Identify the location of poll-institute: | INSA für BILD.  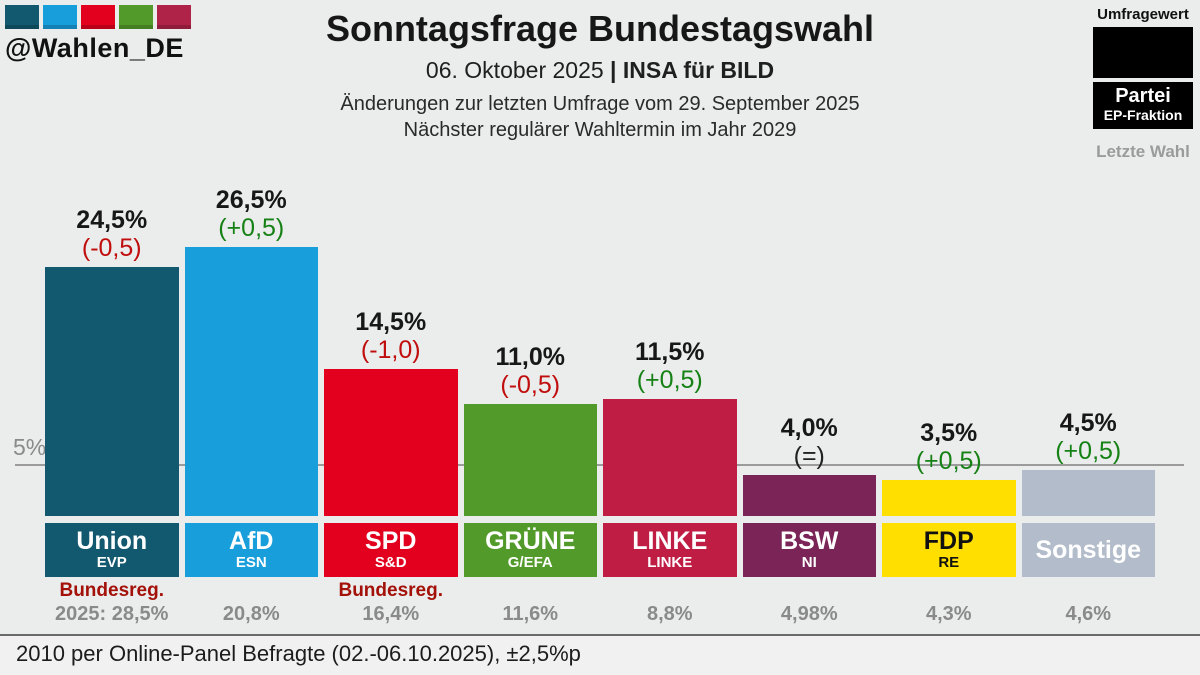
(692, 69).